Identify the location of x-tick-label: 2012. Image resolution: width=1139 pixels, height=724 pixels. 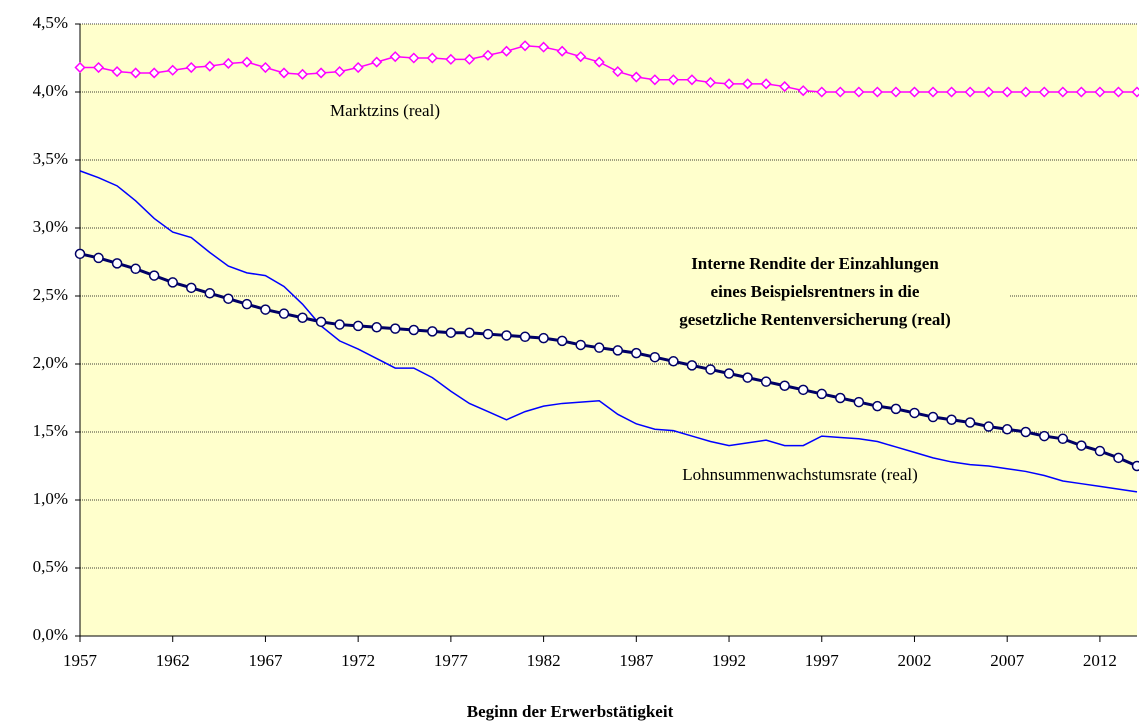
(1100, 660).